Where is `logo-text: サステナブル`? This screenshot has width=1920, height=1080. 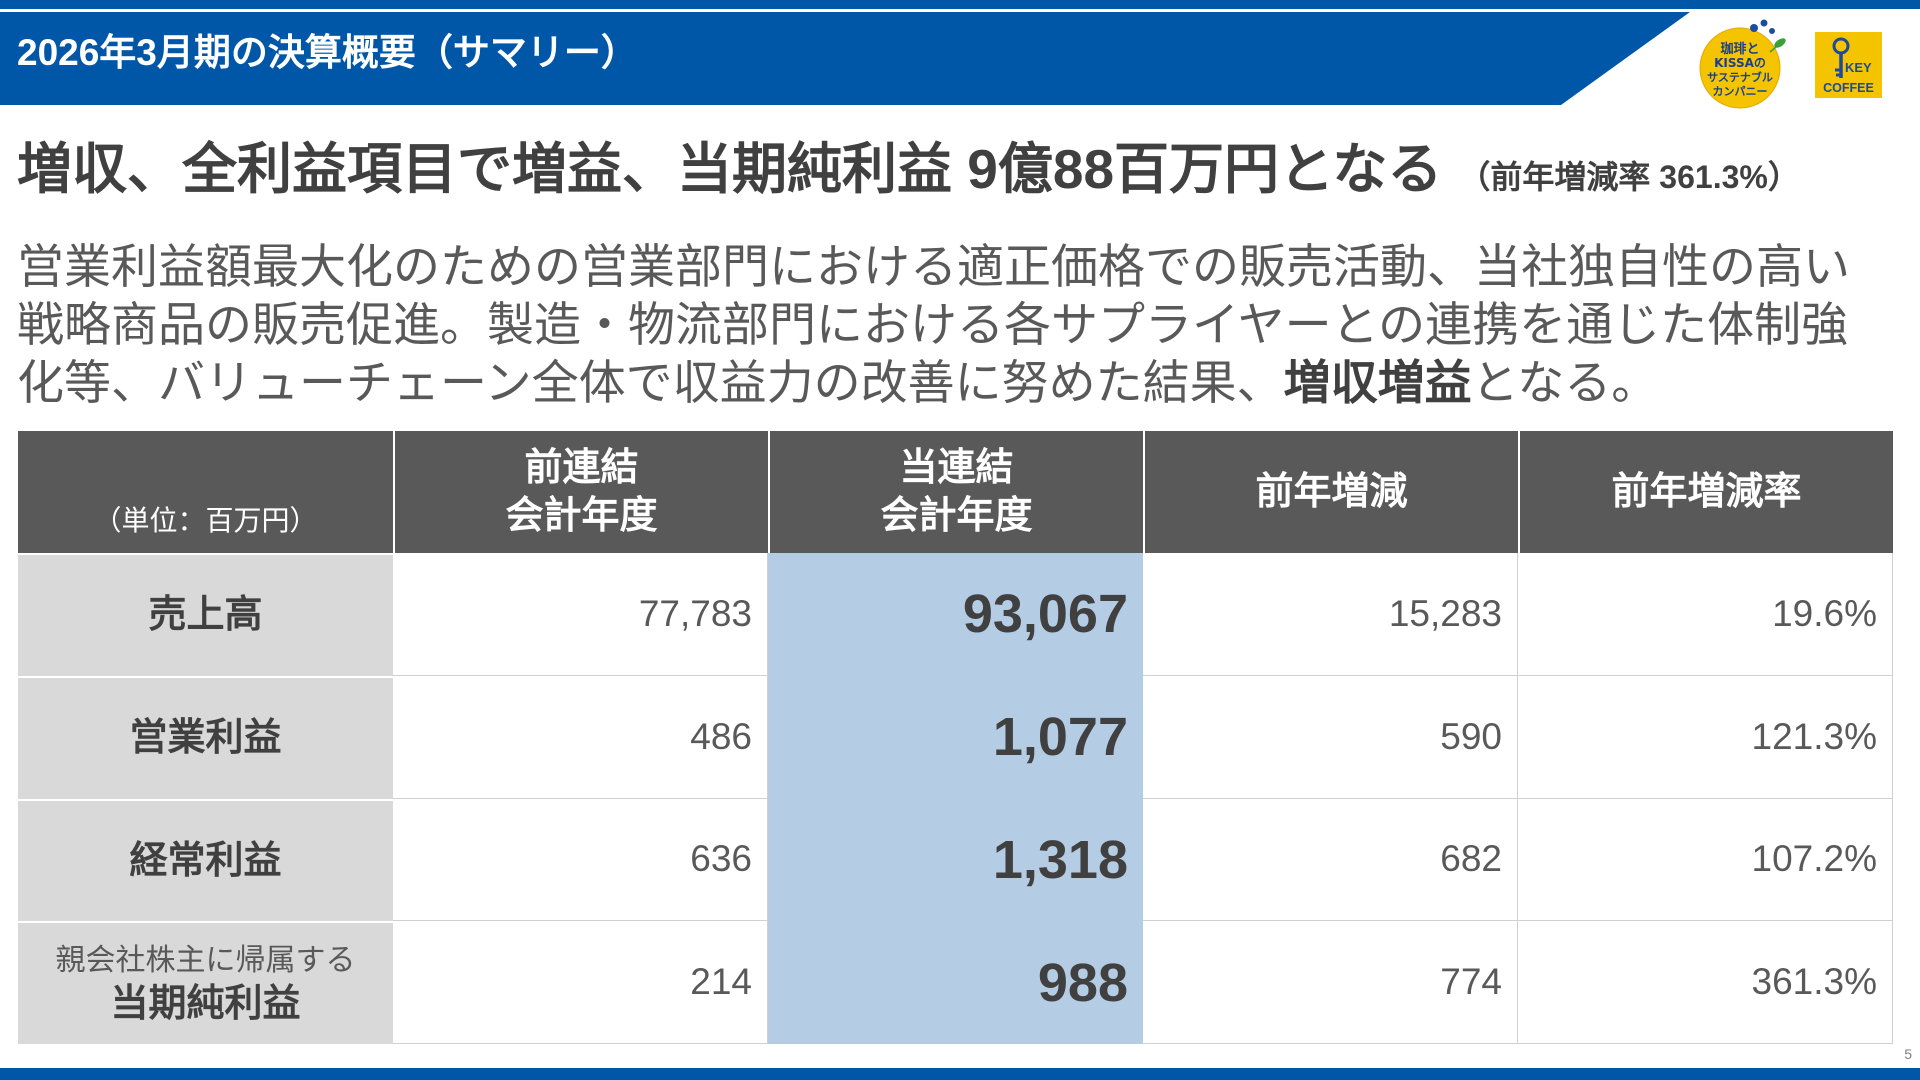
logo-text: サステナブル is located at coordinates (1740, 77).